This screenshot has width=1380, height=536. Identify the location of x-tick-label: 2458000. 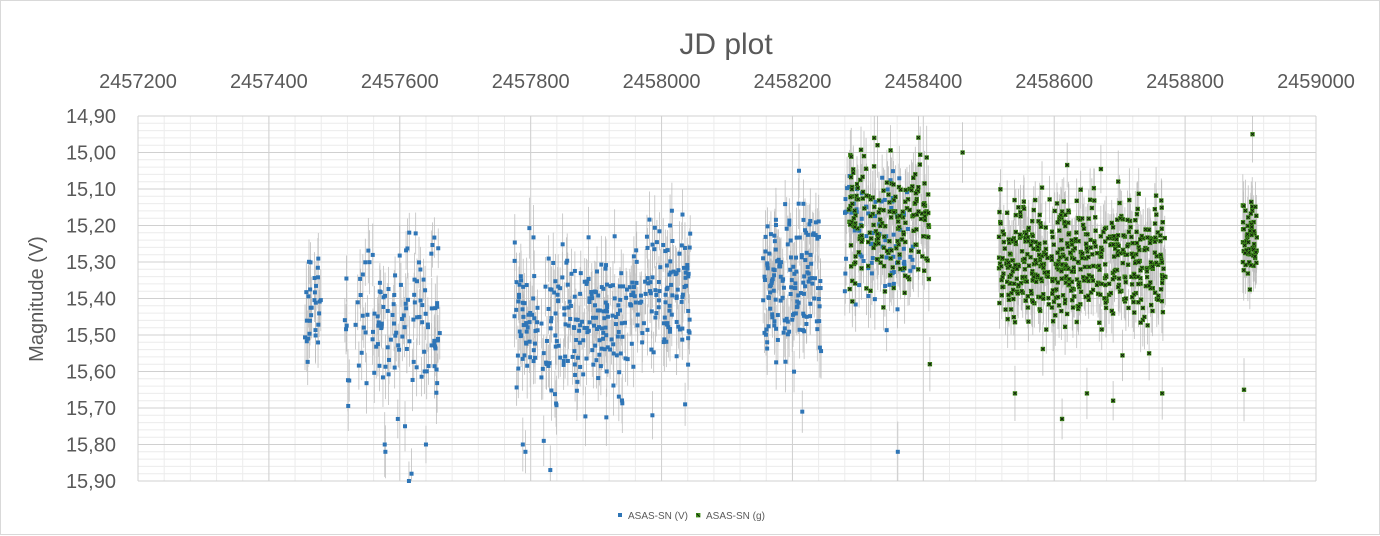
(662, 82).